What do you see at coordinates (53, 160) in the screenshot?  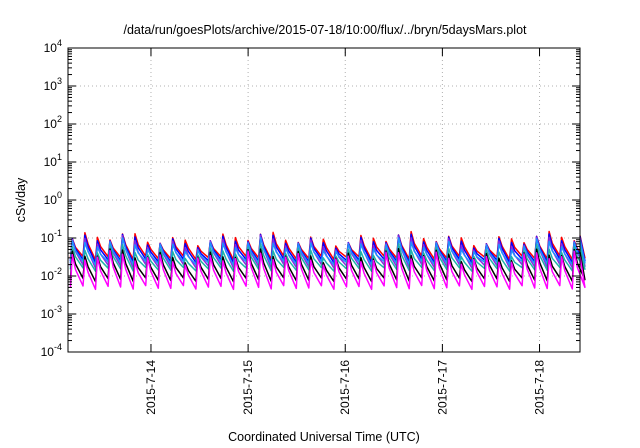 I see `y-tick-label: 10¹` at bounding box center [53, 160].